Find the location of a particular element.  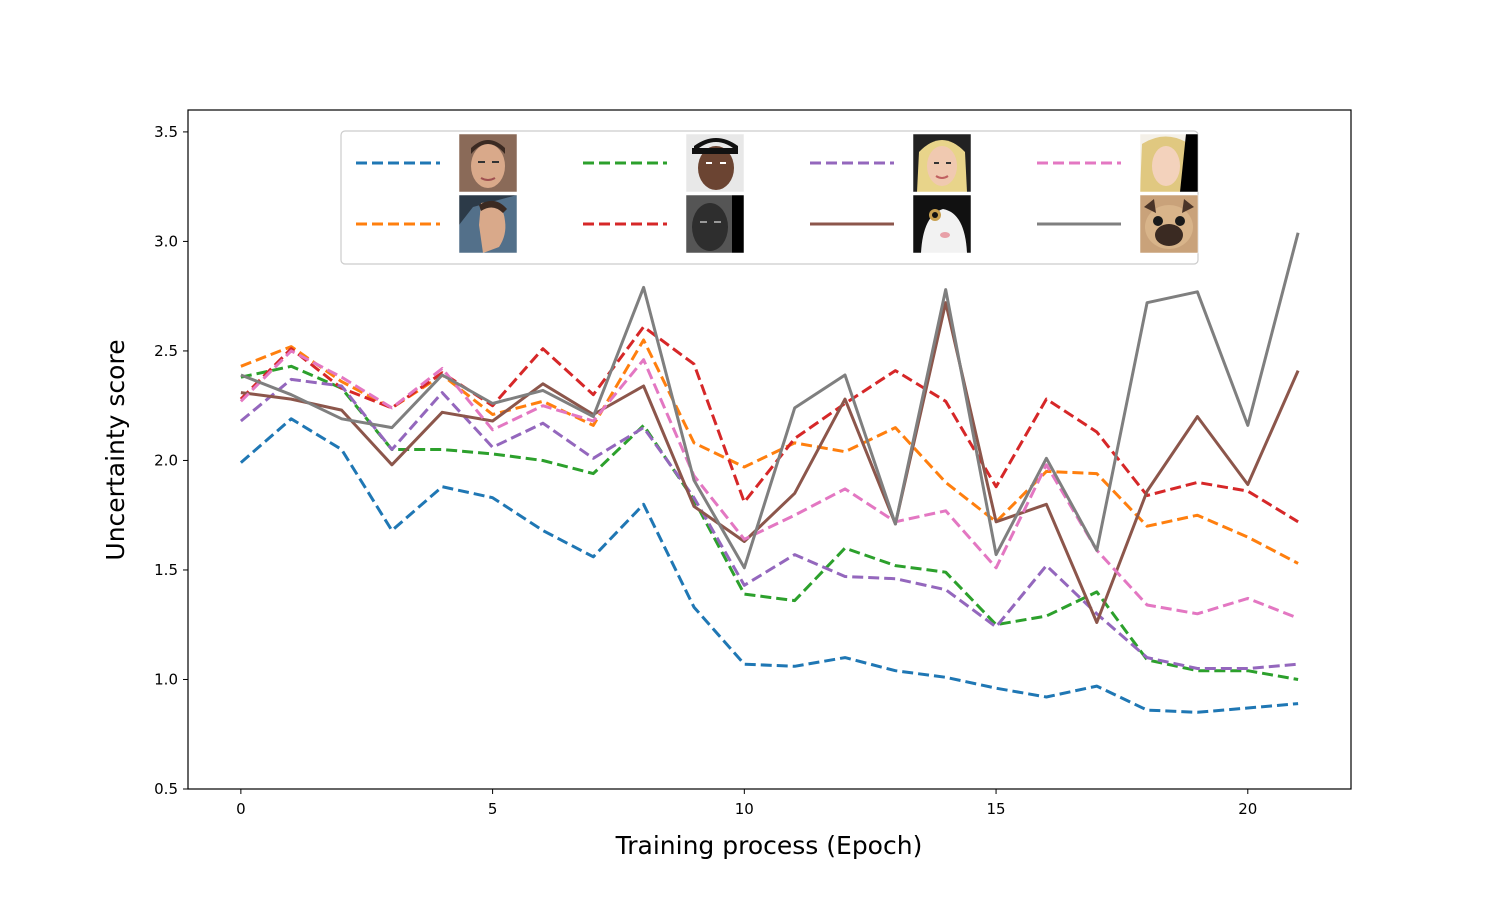

pug-dog-face-icon is located at coordinates (1169, 224).